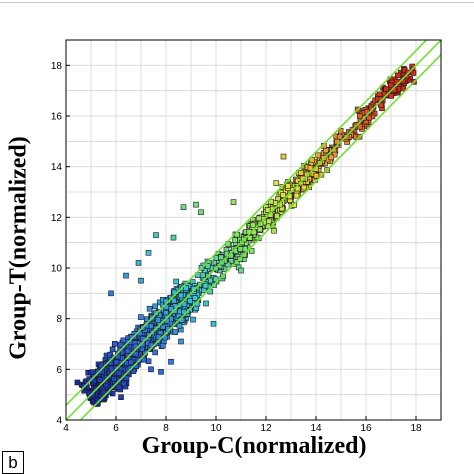  What do you see at coordinates (166, 428) in the screenshot?
I see `x-tick-label: 8` at bounding box center [166, 428].